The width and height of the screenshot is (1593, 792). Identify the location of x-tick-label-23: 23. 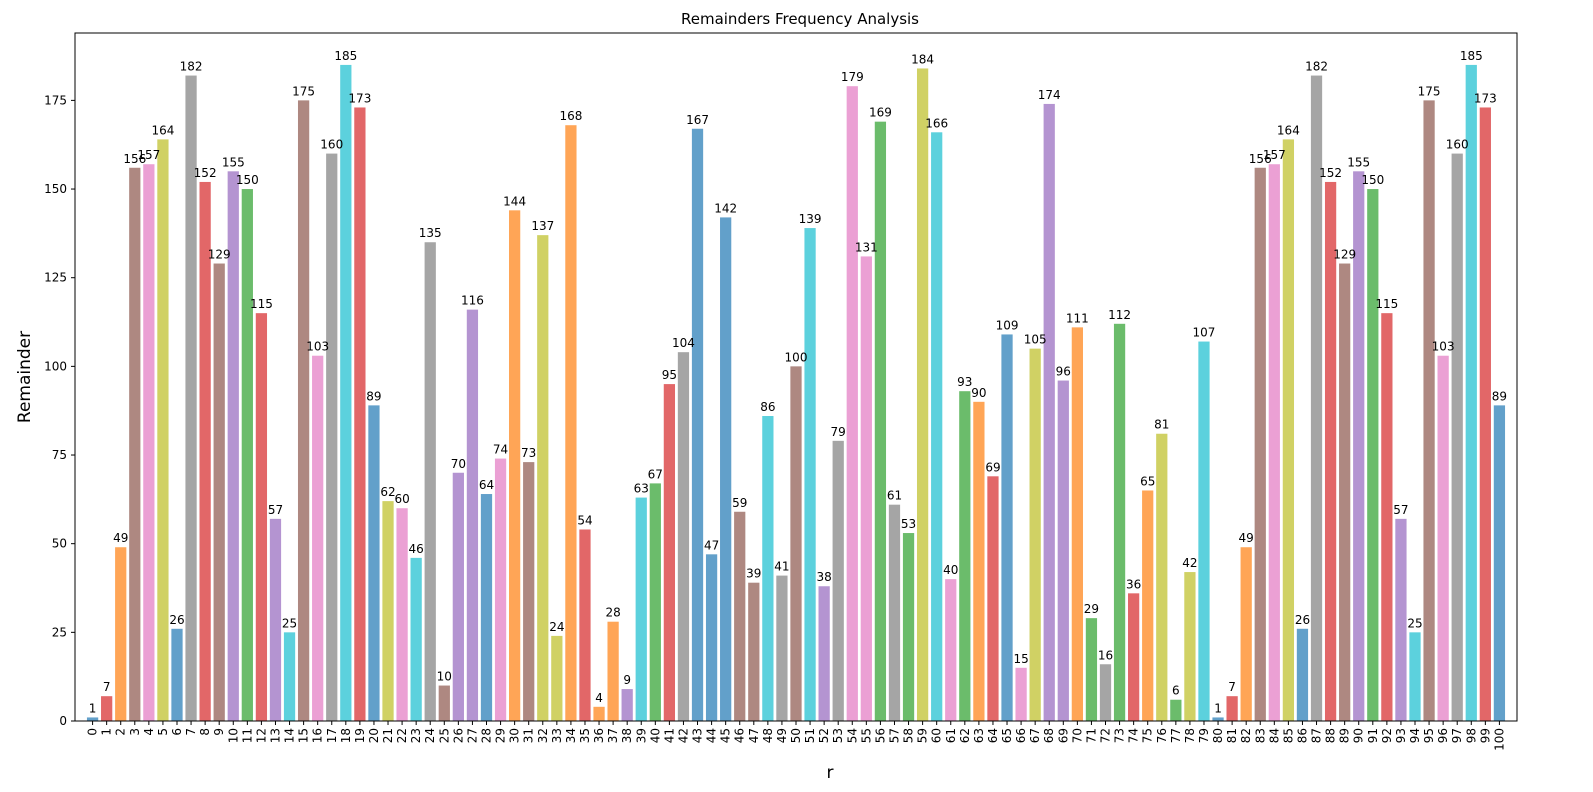
(416, 735).